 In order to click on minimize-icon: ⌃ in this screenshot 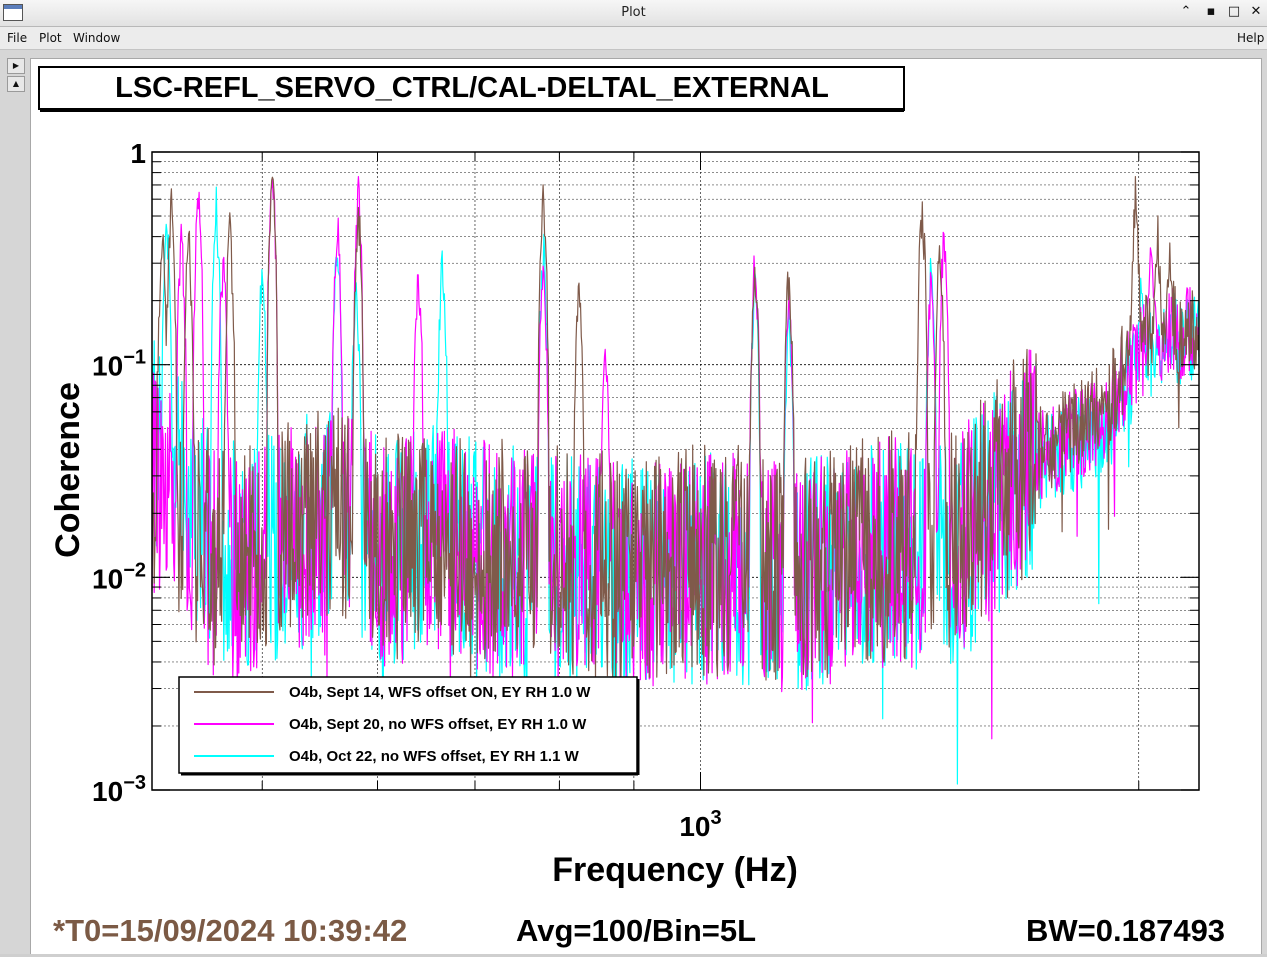, I will do `click(1186, 11)`.